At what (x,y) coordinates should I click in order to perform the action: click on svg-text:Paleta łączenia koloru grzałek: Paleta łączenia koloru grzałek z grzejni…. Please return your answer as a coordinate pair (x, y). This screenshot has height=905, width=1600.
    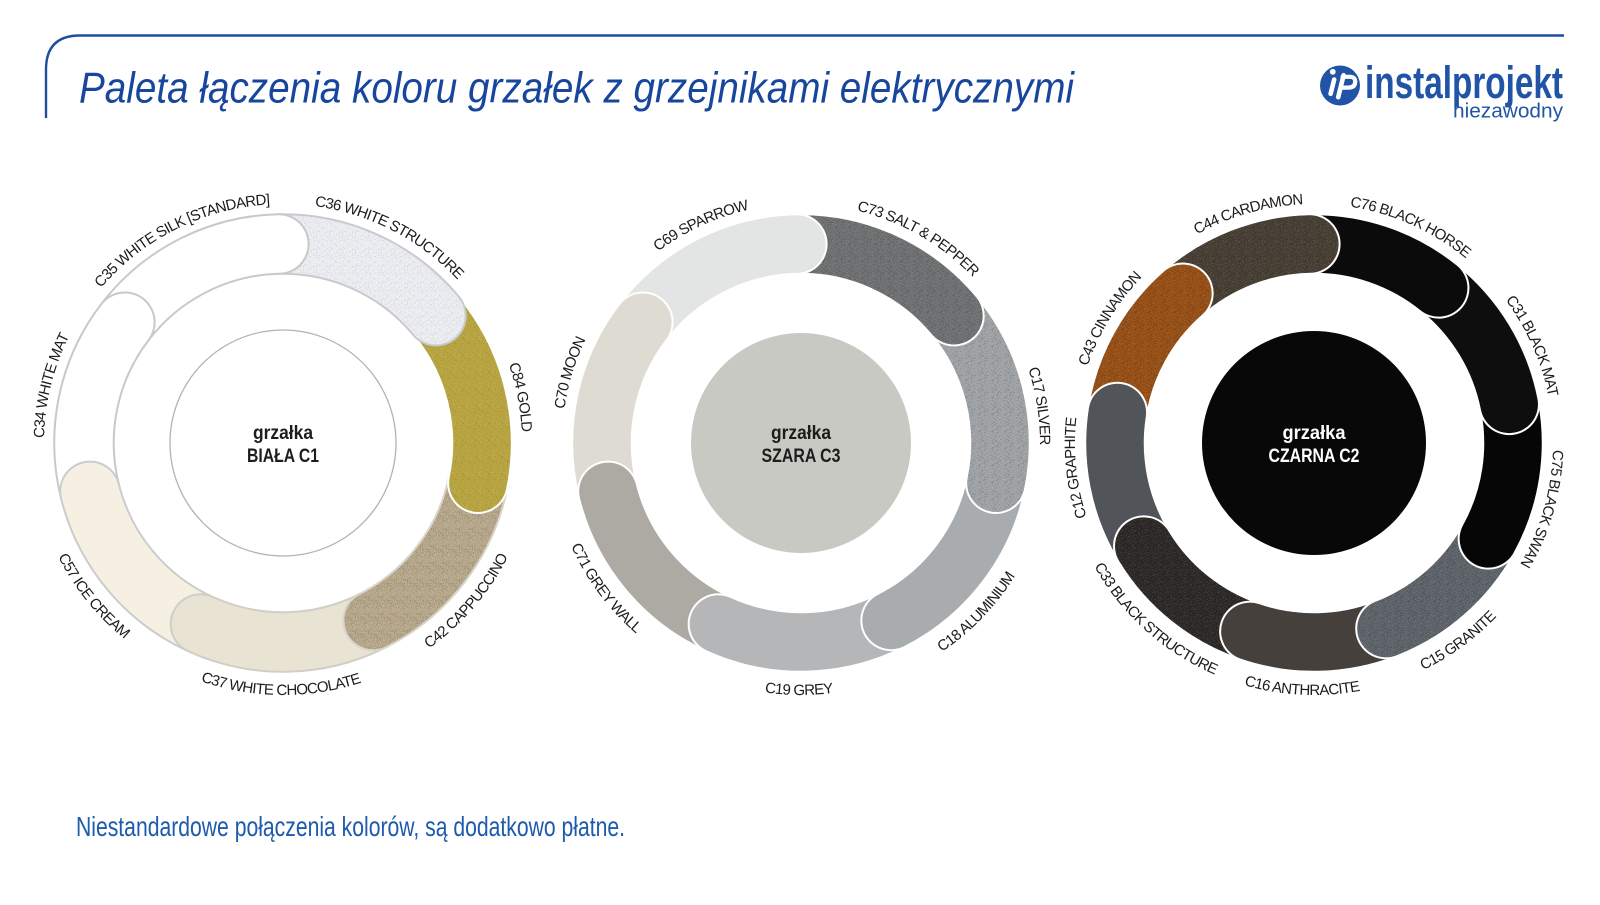
    Looking at the image, I should click on (577, 88).